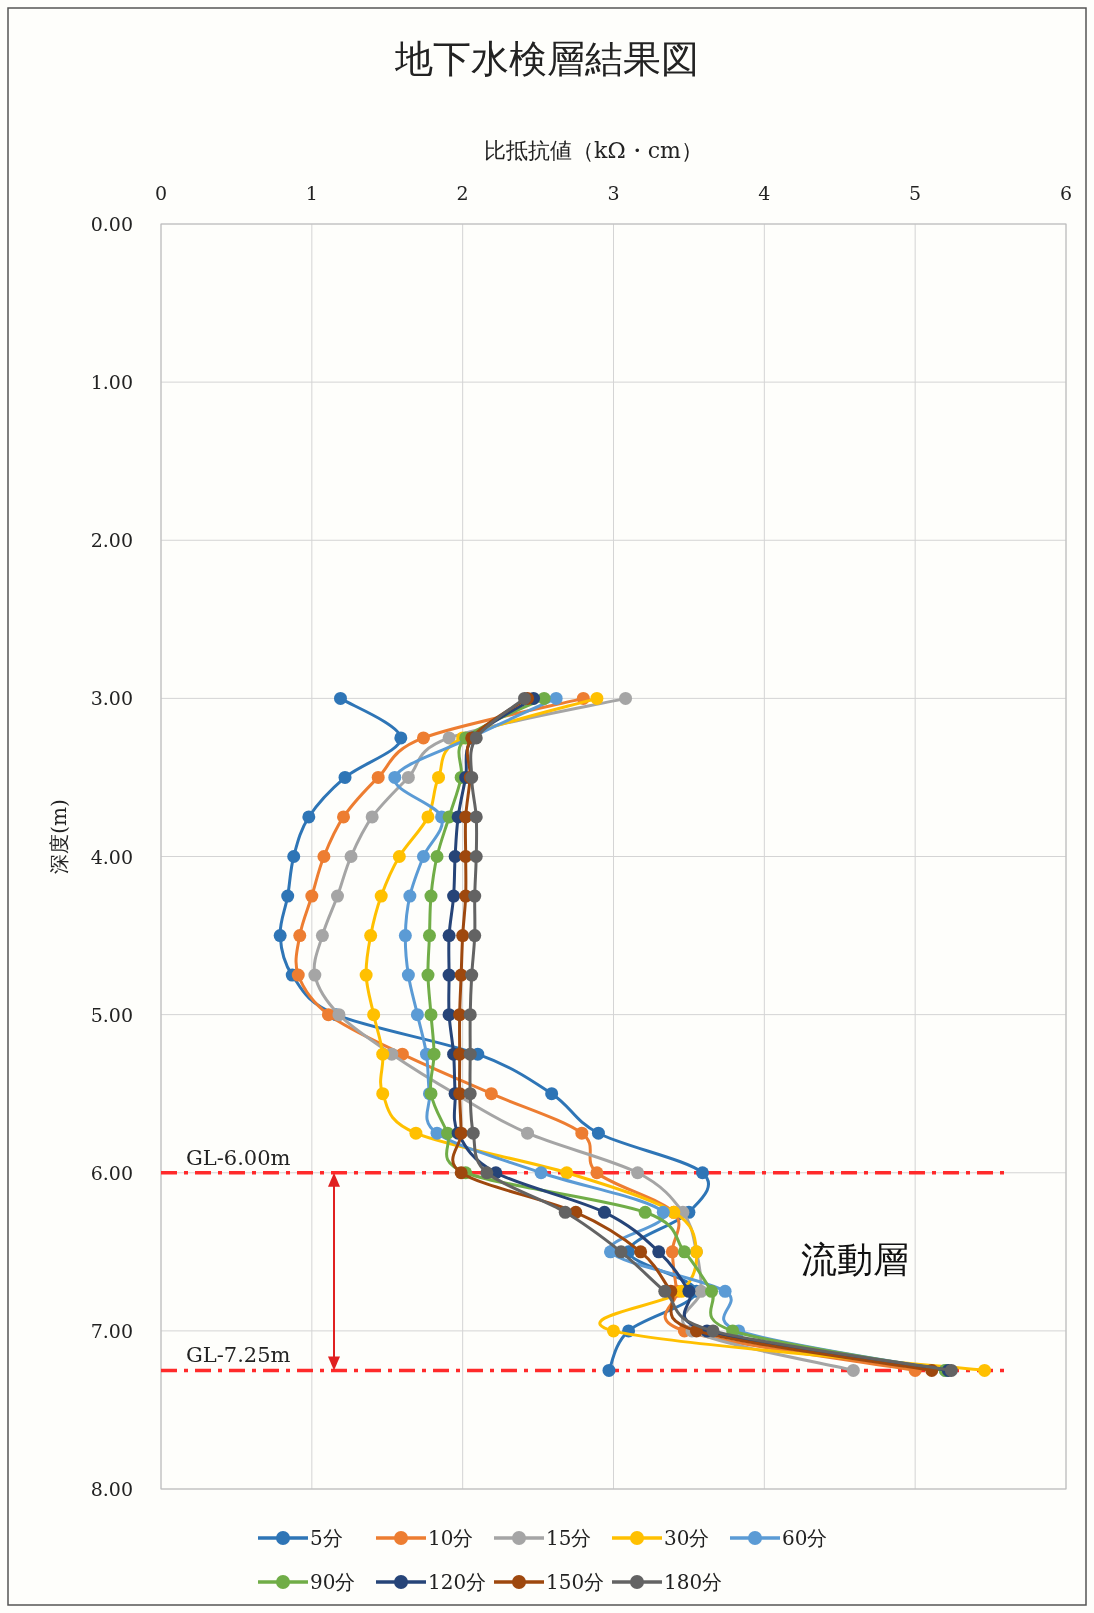  Describe the element at coordinates (764, 193) in the screenshot. I see `x-tick-label: 4` at that location.